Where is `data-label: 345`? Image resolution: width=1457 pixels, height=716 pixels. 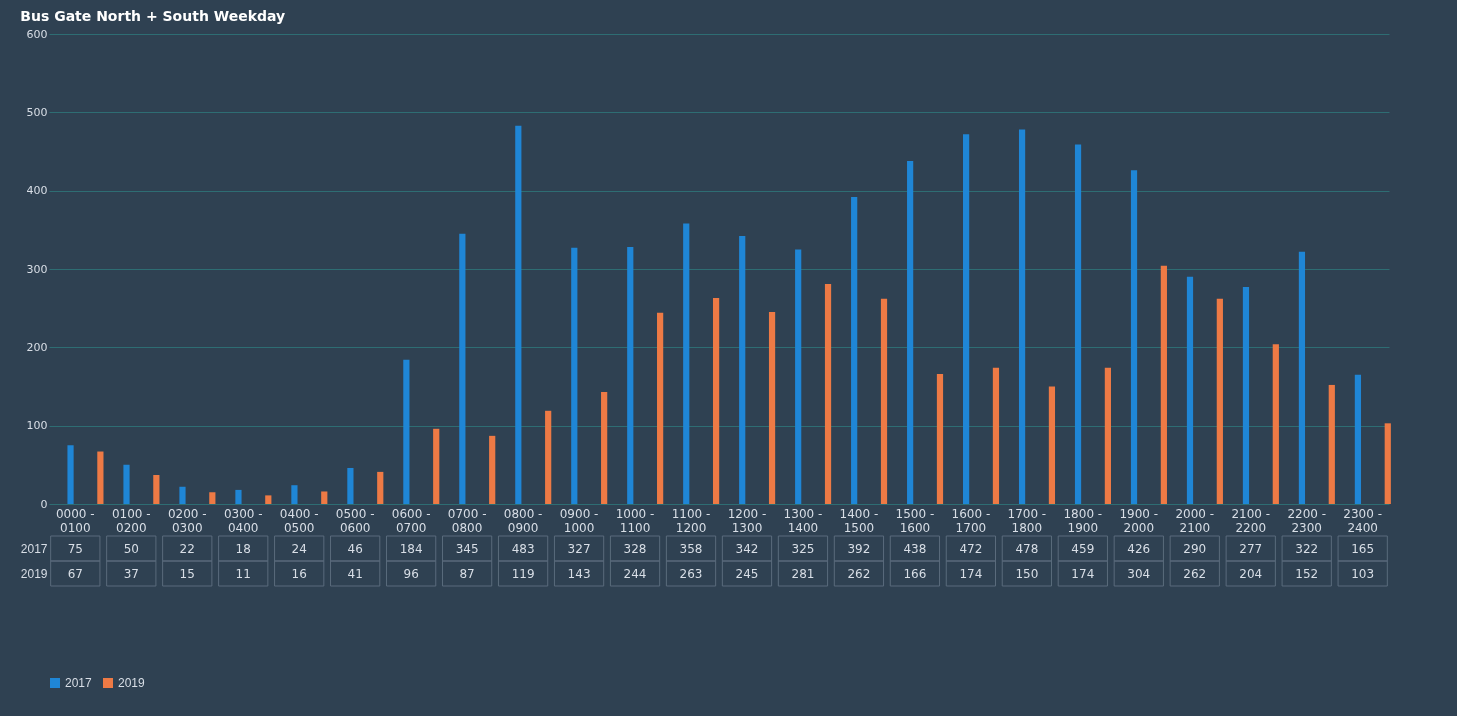
data-label: 345 is located at coordinates (467, 548).